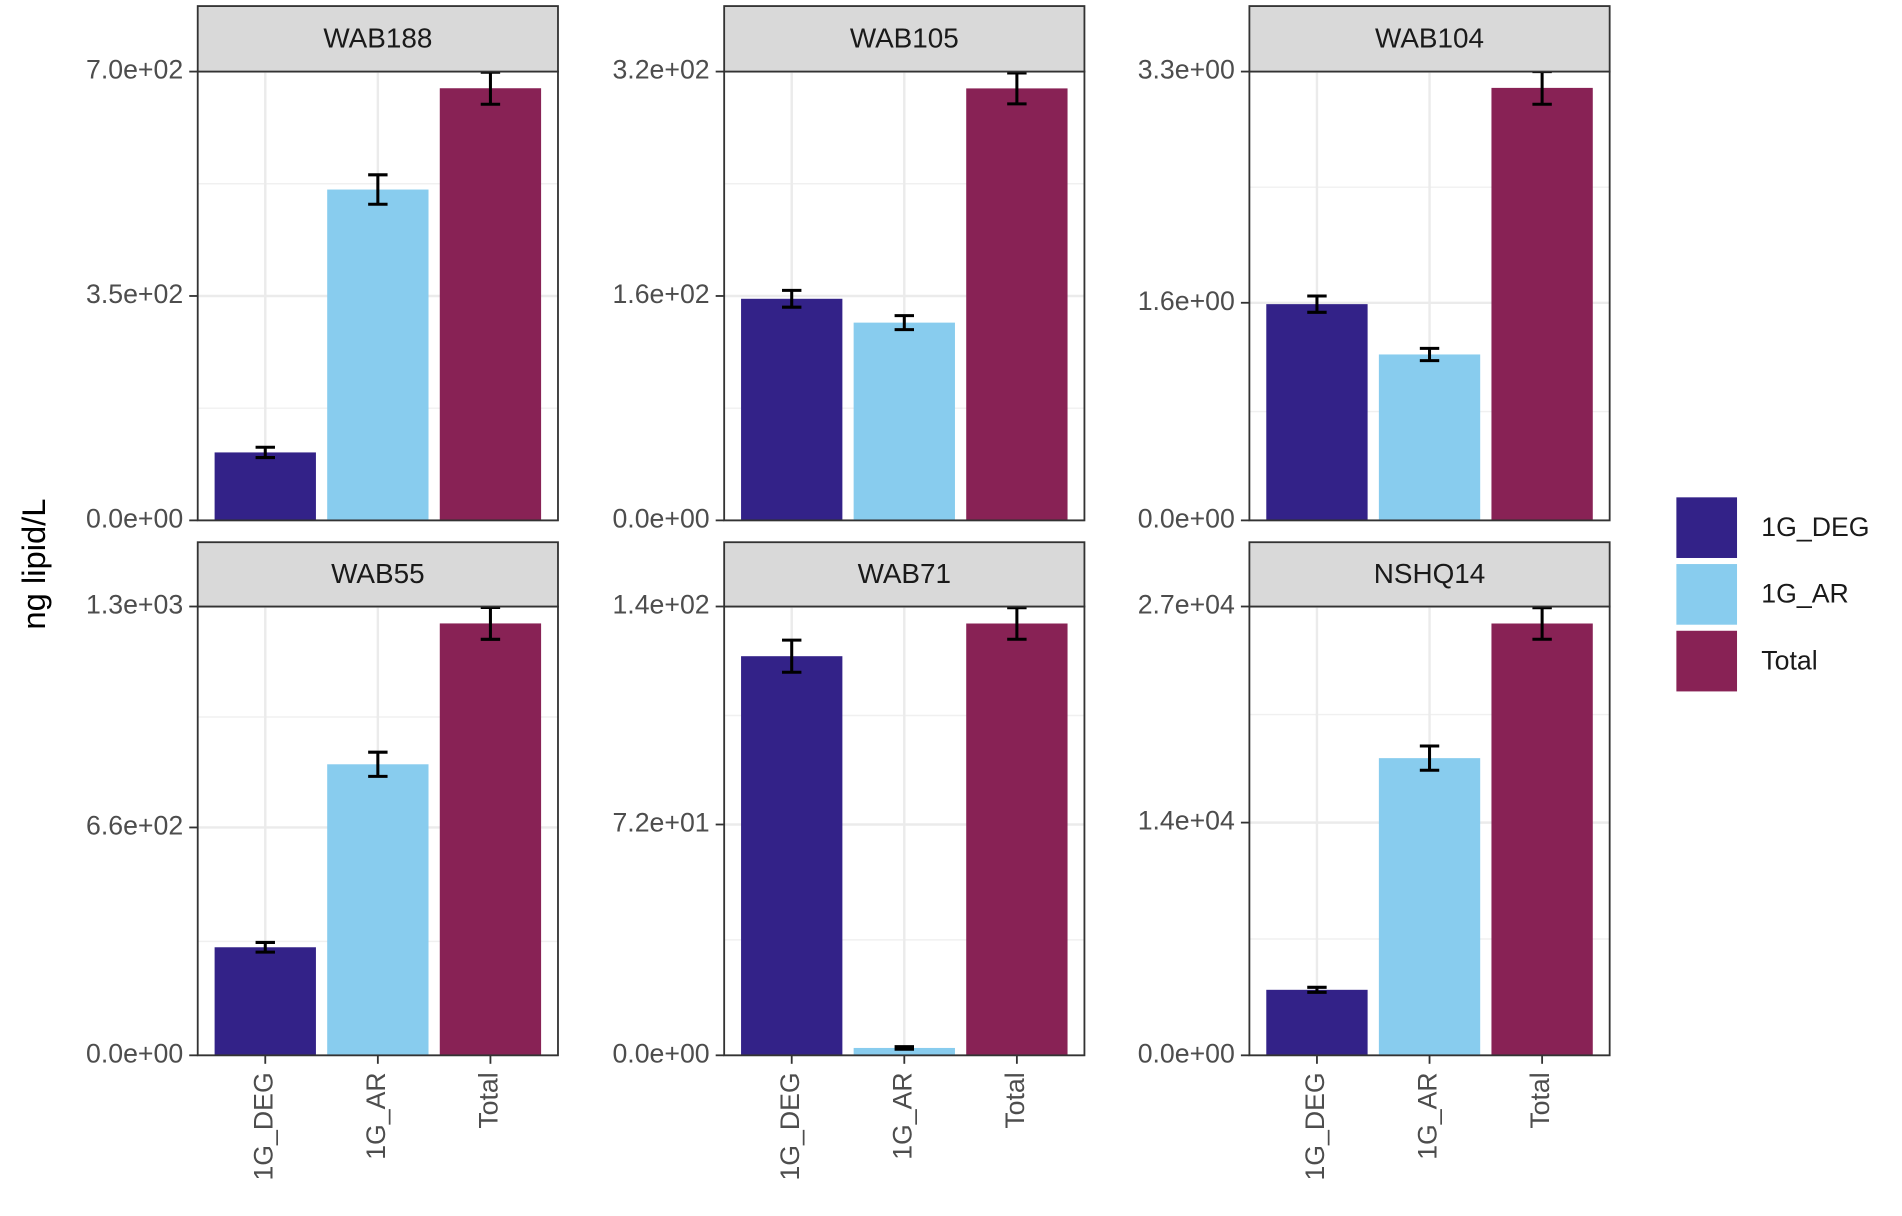  I want to click on y-tick-label: 3.3e+00, so click(1186, 70).